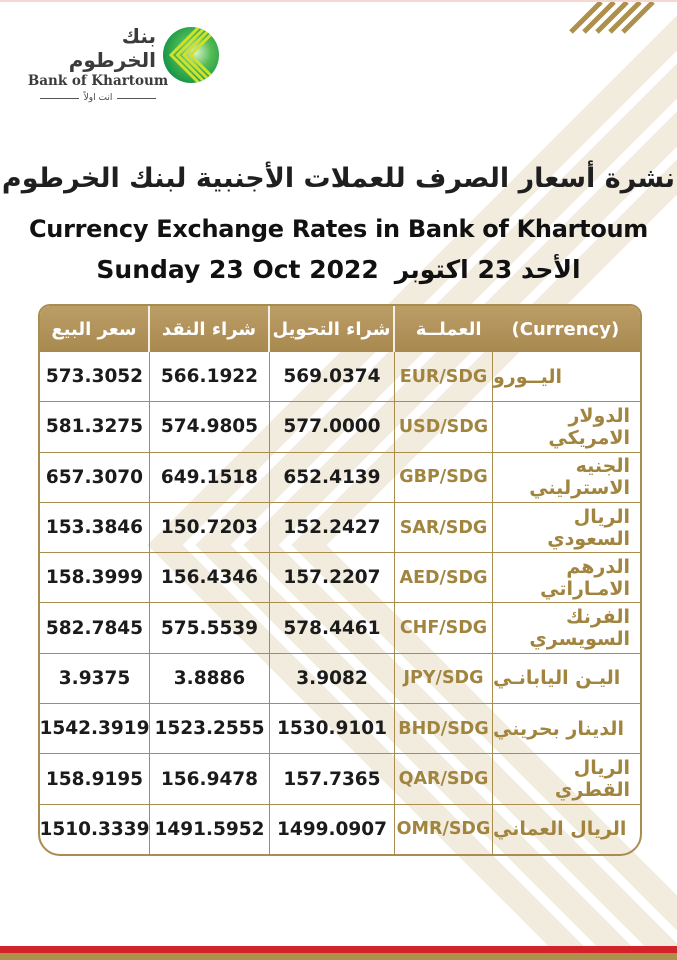 Image resolution: width=677 pixels, height=960 pixels. I want to click on bank-logo: بنك الخرطوم Bank of Khartoum انت اولاً, so click(124, 63).